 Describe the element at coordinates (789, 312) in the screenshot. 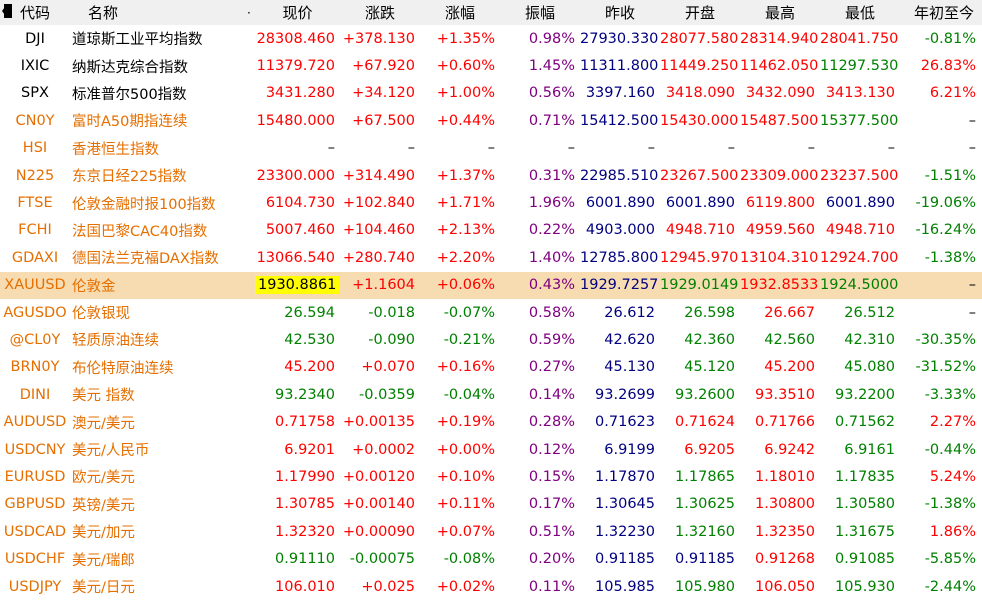

I see `cell-high: 26.667` at that location.